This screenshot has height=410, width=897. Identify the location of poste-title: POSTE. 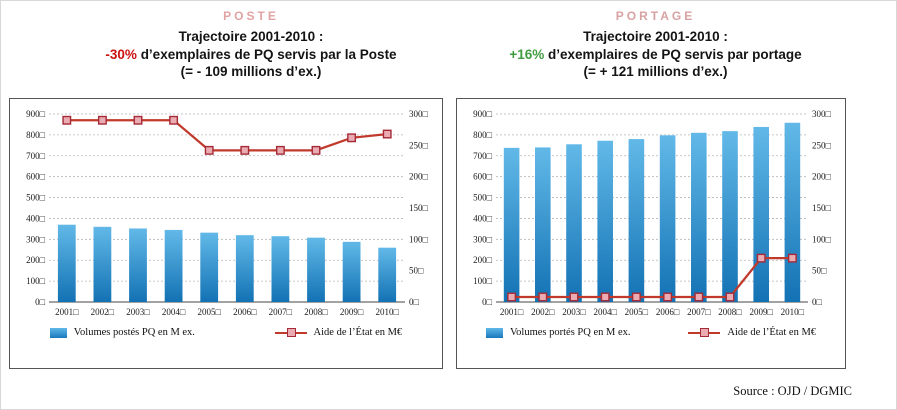
(251, 16).